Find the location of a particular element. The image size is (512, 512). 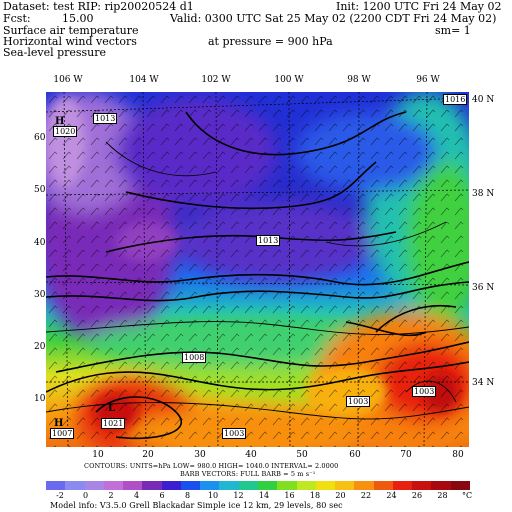

forecast-label: Fcst: is located at coordinates (17, 18).